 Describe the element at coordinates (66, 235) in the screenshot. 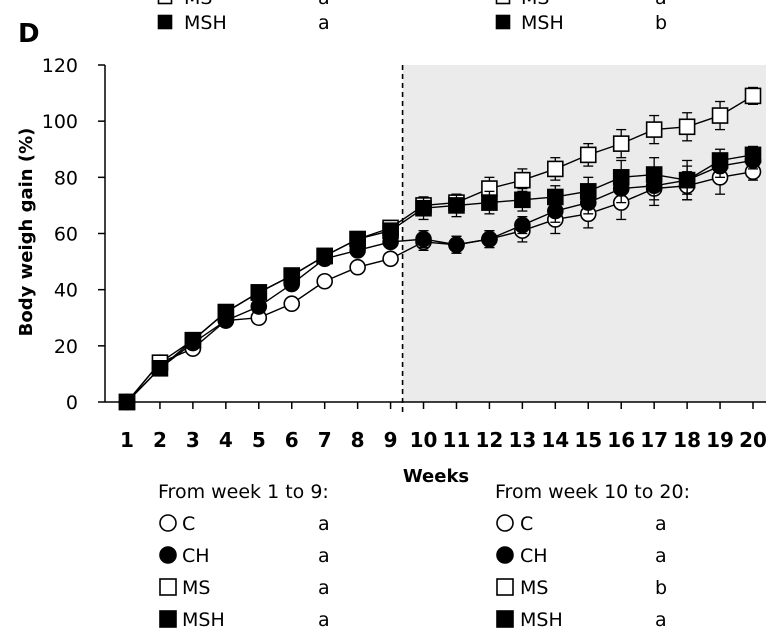

I see `y-tick-label: 60` at that location.